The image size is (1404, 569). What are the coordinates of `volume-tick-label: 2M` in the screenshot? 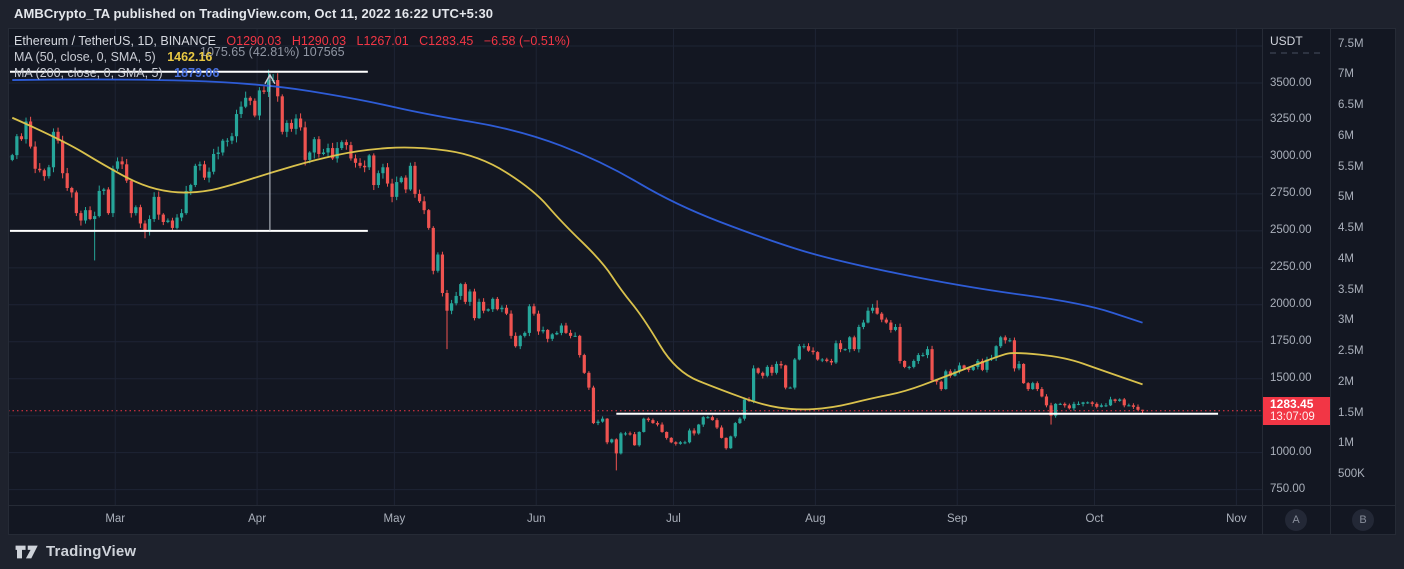 It's located at (1346, 381).